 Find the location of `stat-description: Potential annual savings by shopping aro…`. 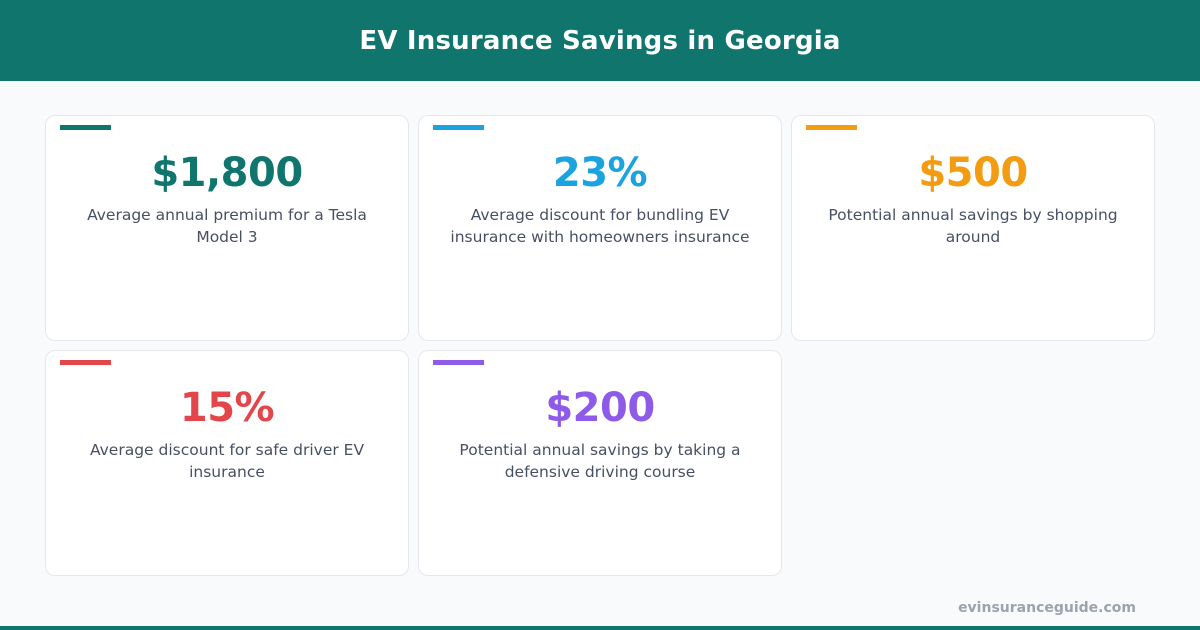

stat-description: Potential annual savings by shopping aro… is located at coordinates (973, 226).